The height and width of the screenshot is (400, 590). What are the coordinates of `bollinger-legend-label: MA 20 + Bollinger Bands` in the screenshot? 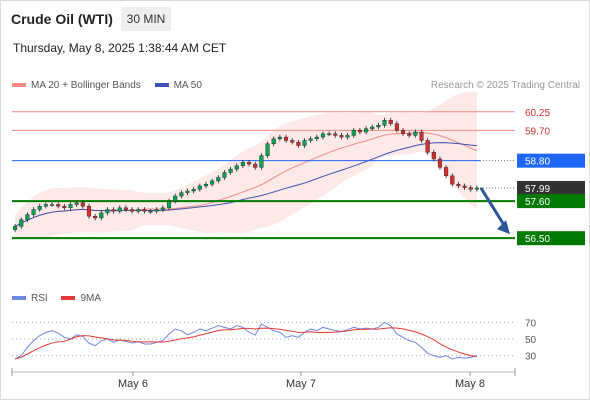 It's located at (86, 85).